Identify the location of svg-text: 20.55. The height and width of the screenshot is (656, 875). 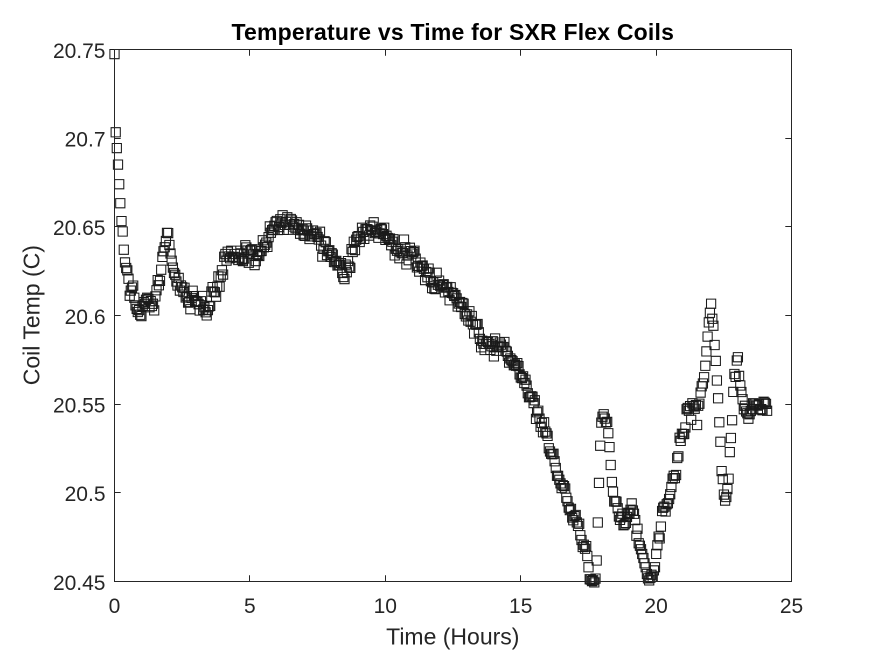
(79, 406).